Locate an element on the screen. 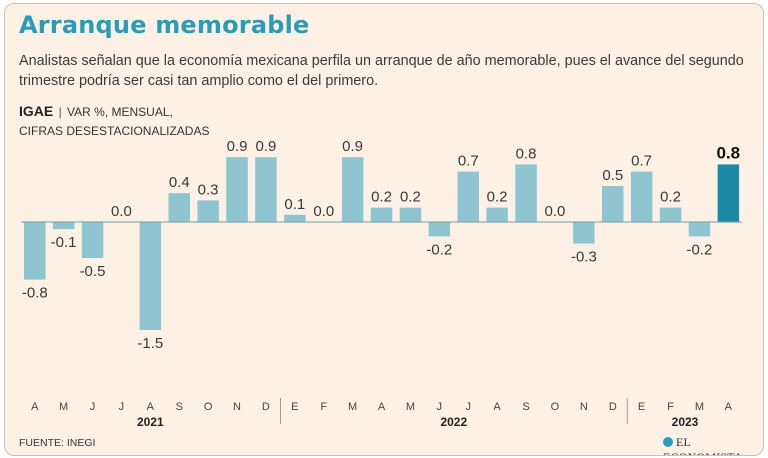  value-label-10: 0.0 is located at coordinates (323, 211).